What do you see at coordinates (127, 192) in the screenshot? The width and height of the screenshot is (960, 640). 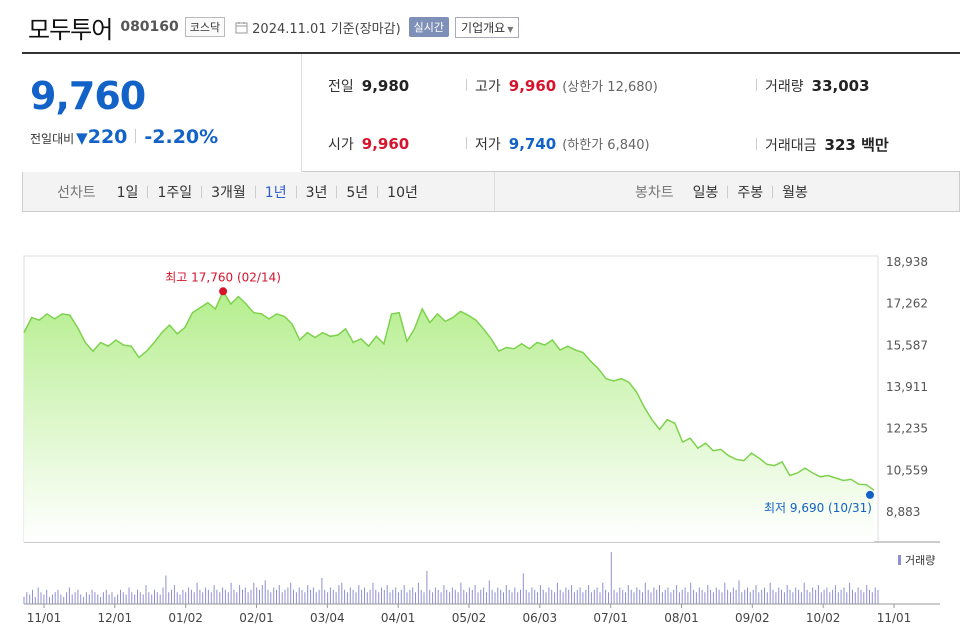 I see `period-tab-0: 1일` at bounding box center [127, 192].